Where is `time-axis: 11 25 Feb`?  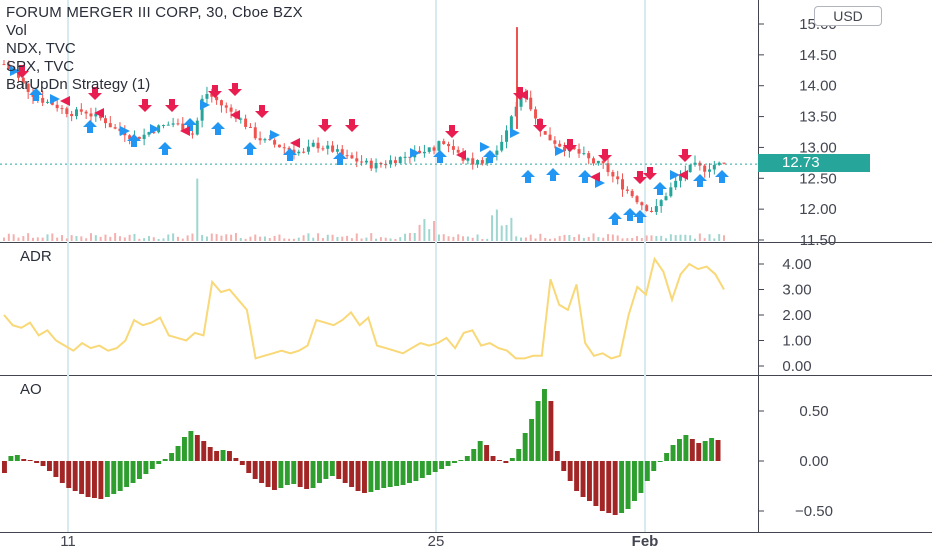 time-axis: 11 25 Feb is located at coordinates (359, 541).